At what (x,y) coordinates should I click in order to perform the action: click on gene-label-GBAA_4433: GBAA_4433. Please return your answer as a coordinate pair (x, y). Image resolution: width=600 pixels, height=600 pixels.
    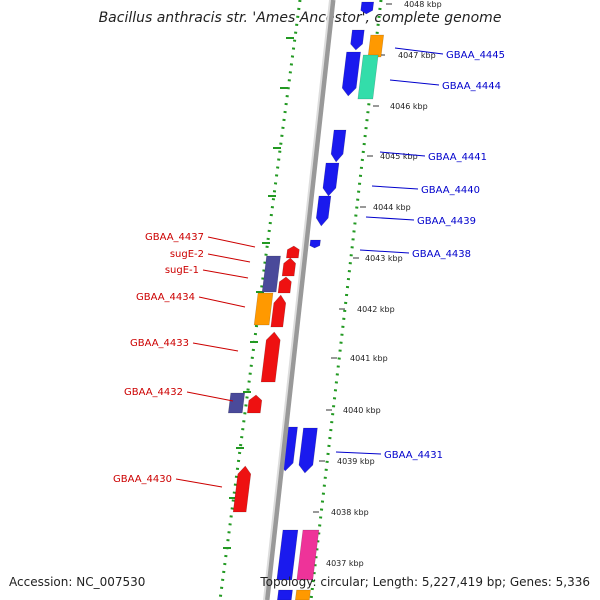
    Looking at the image, I should click on (159, 343).